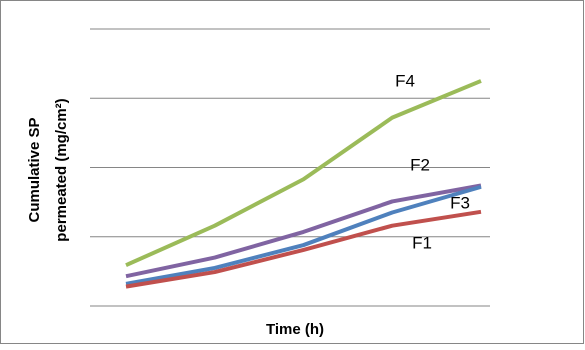  Describe the element at coordinates (34, 169) in the screenshot. I see `y-axis-label: Cumulative SP` at that location.